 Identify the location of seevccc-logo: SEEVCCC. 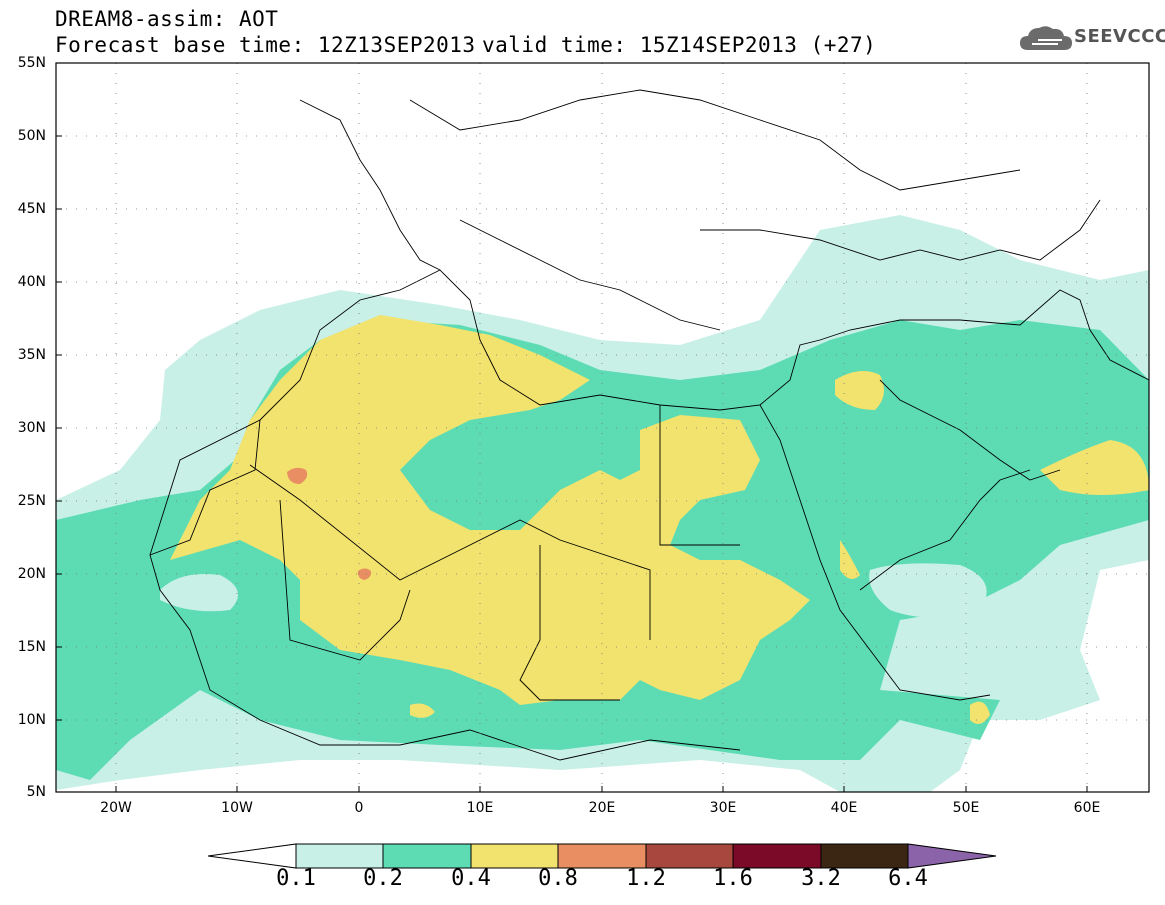
(1091, 38).